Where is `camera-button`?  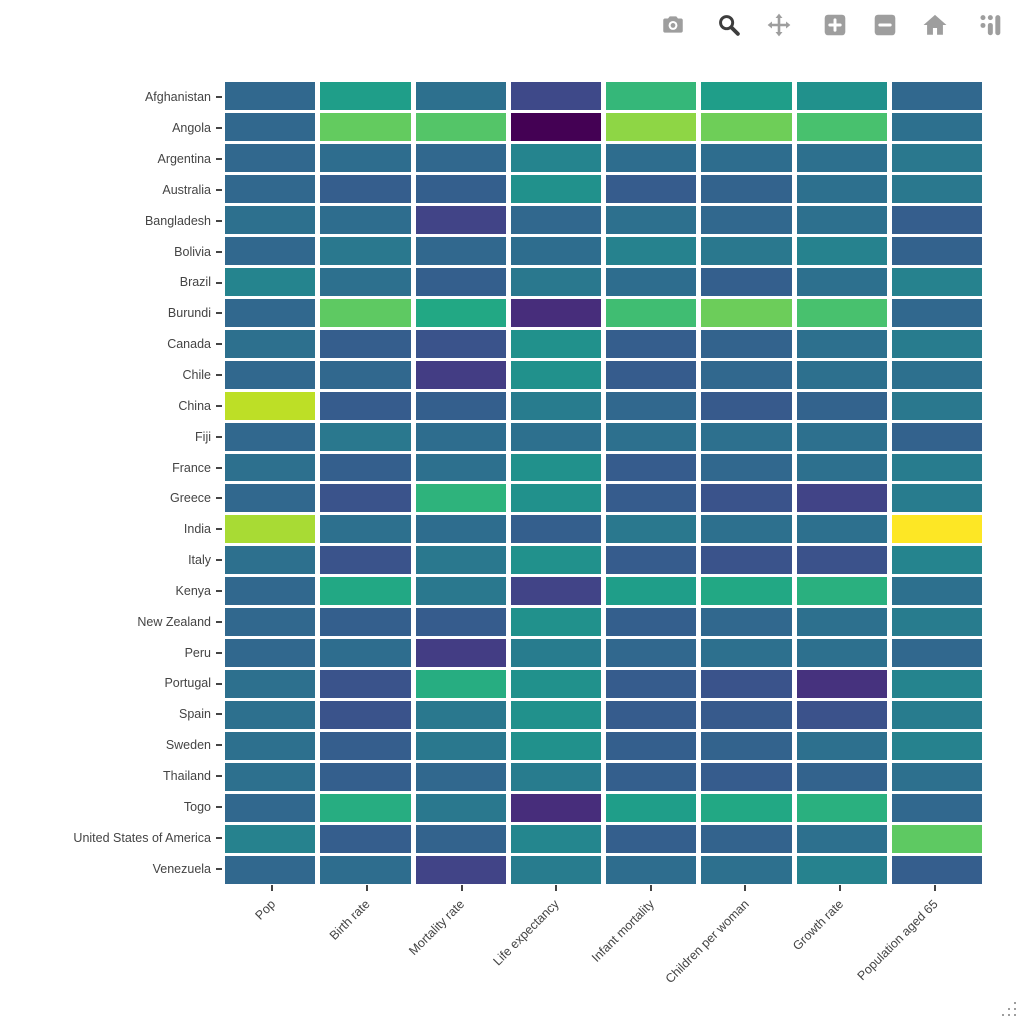
camera-button is located at coordinates (673, 25).